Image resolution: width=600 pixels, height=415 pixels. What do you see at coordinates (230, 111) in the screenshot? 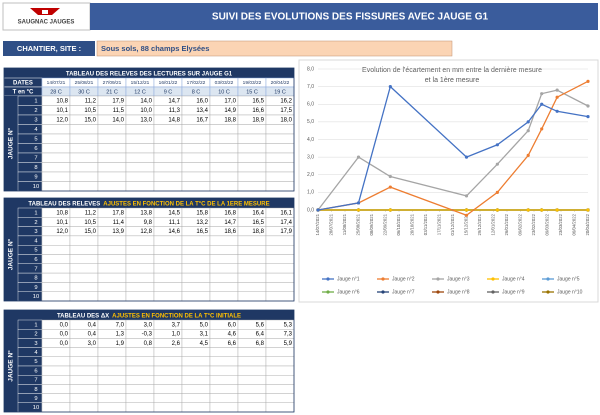
I see `cell-value: 14,9` at bounding box center [230, 111].